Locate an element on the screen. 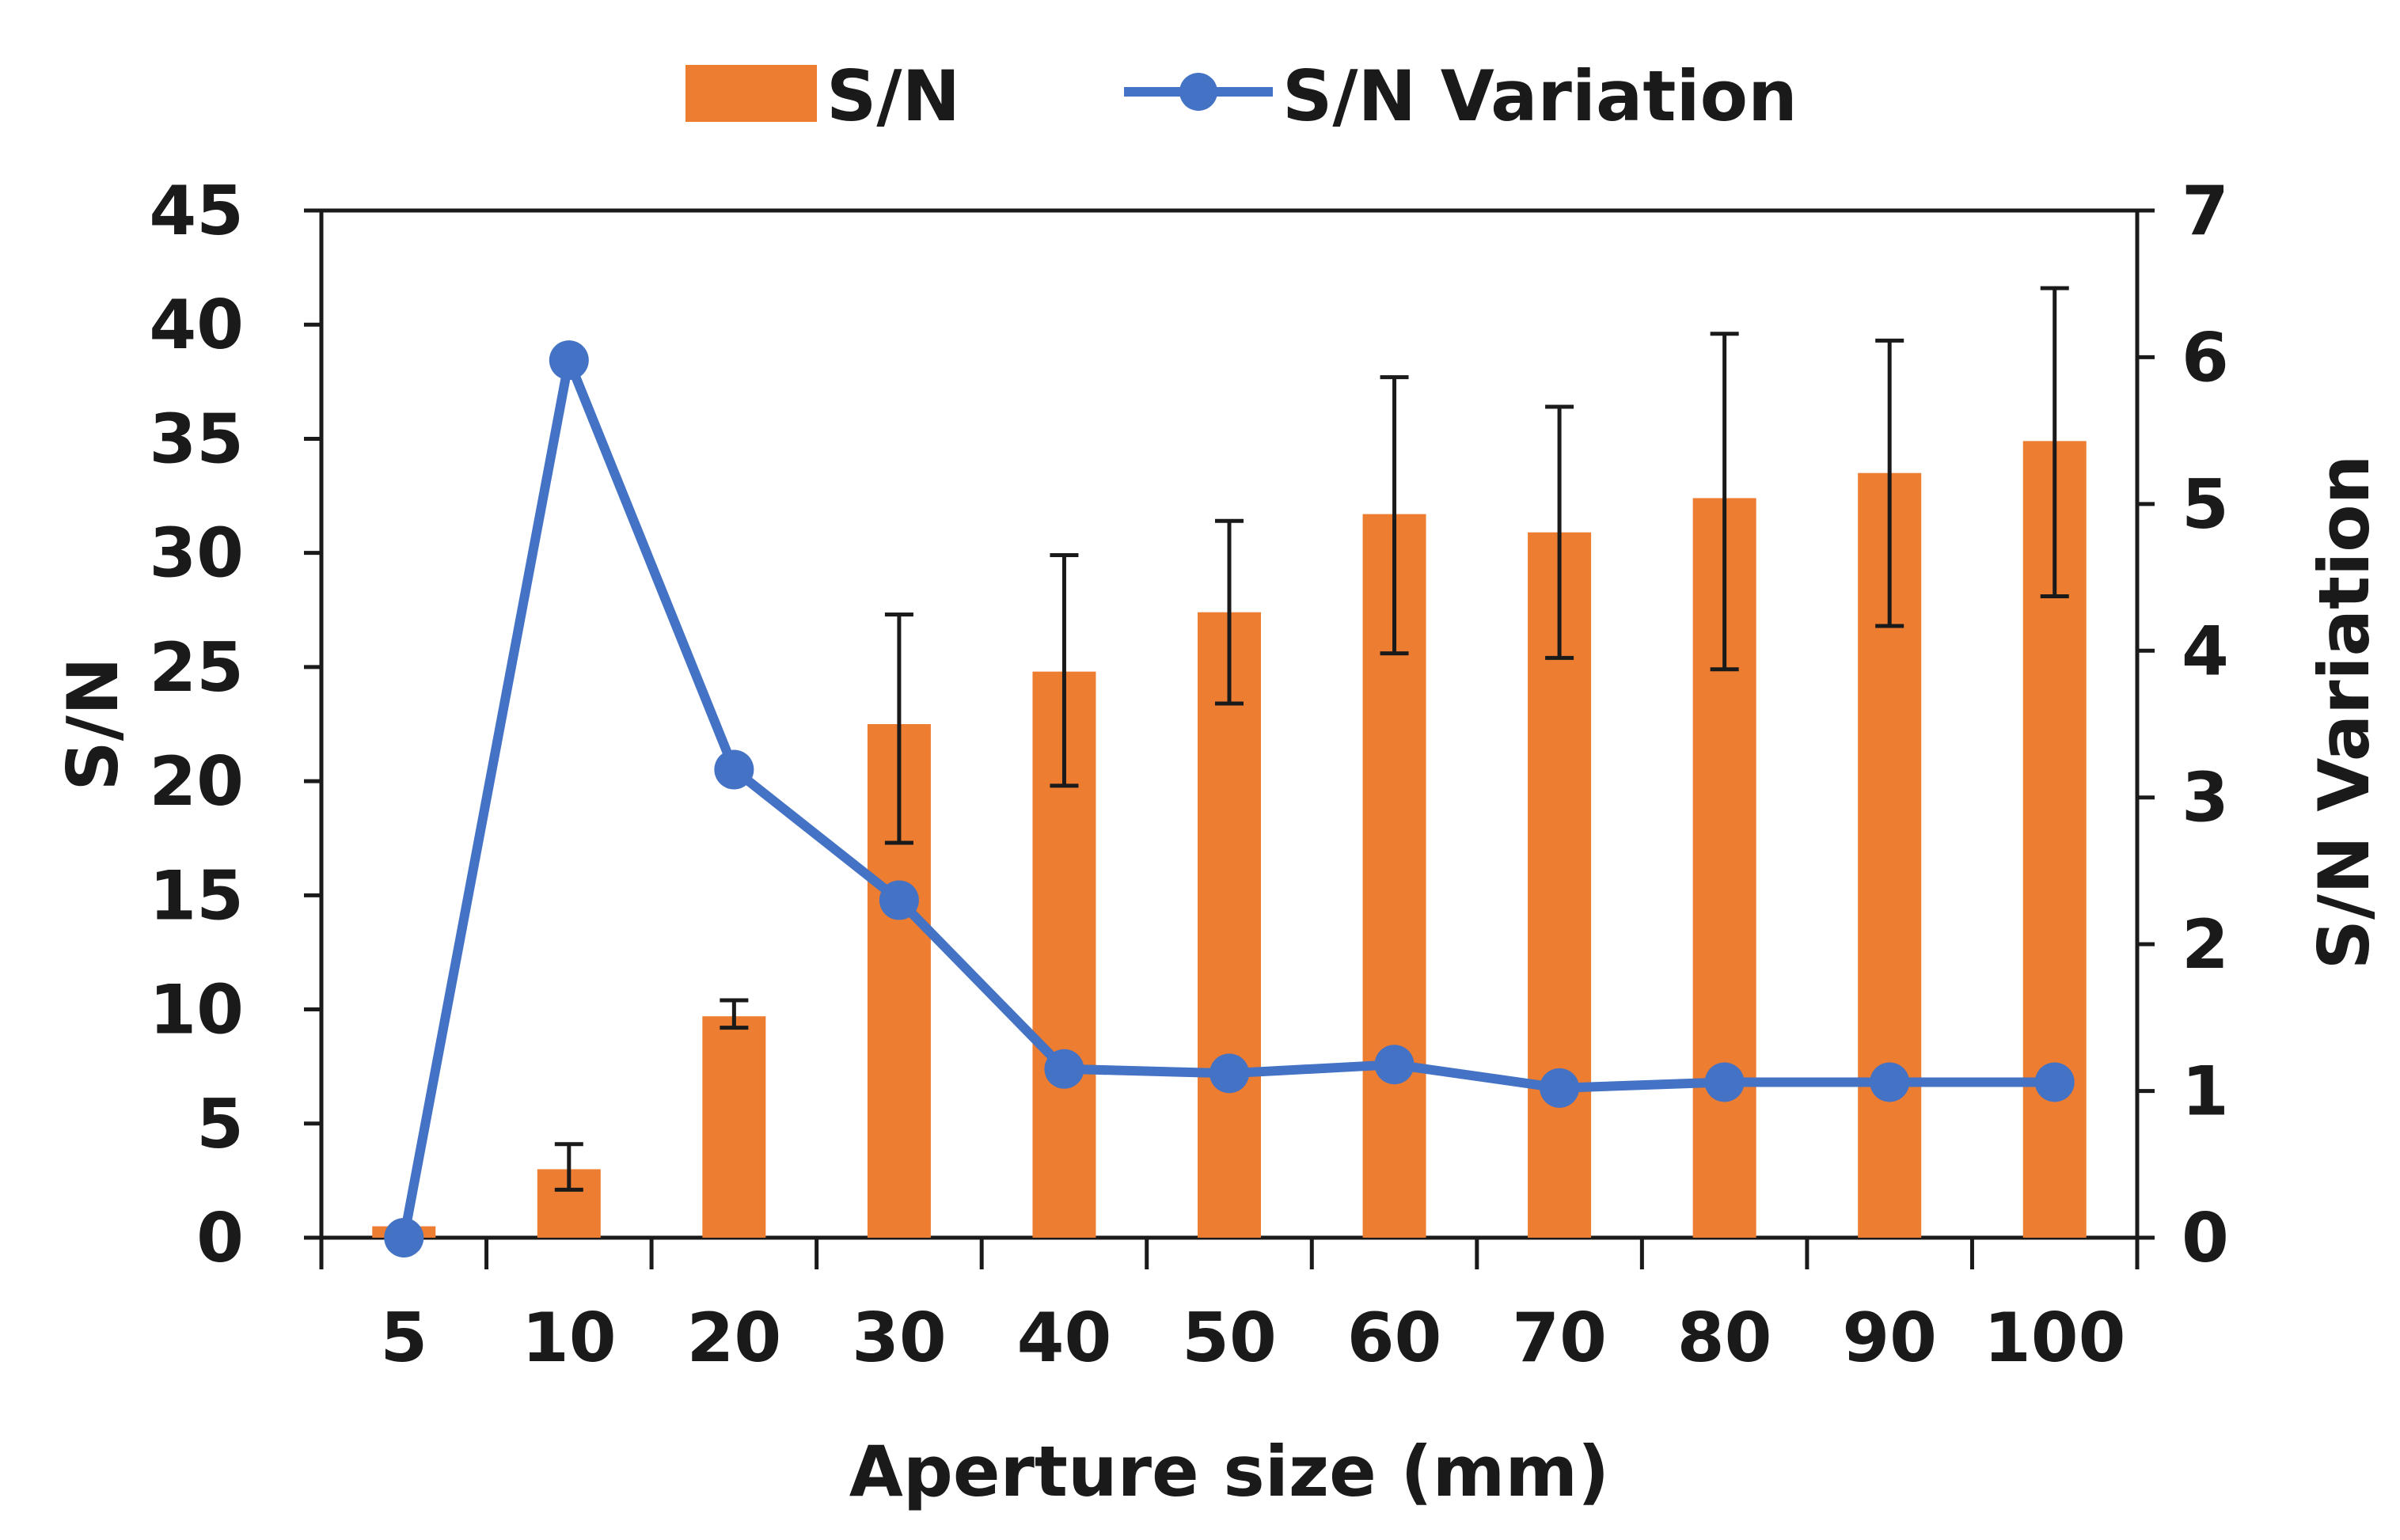 The image size is (2400, 1540). y2-tick-label-3: 3 is located at coordinates (2205, 798).